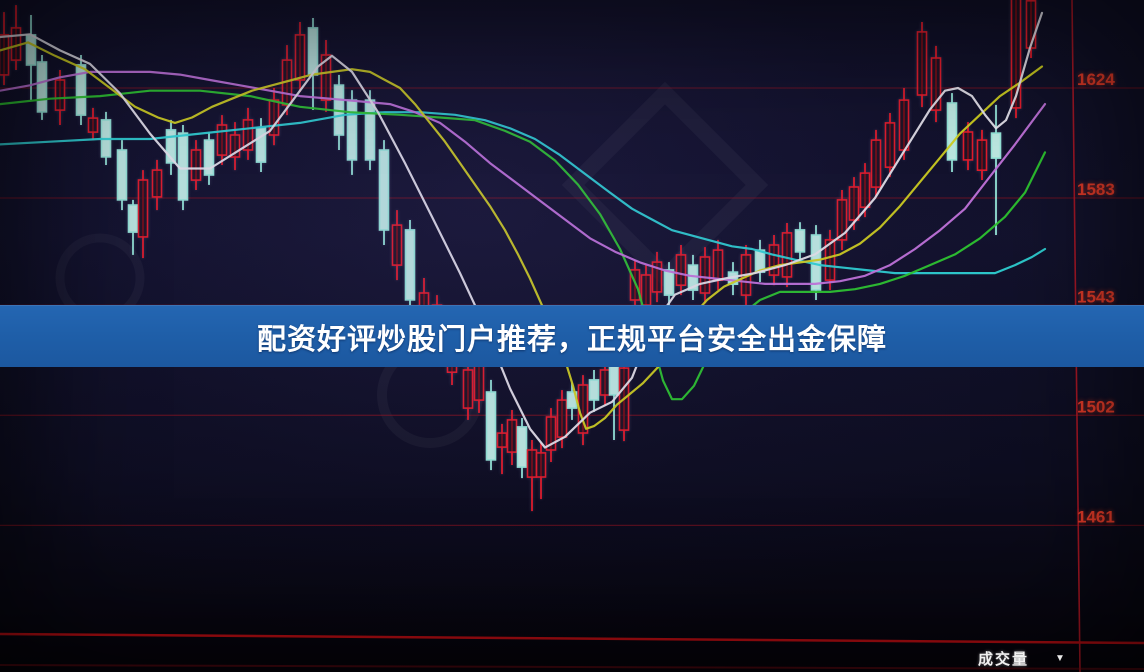 This screenshot has height=672, width=1144. What do you see at coordinates (1004, 659) in the screenshot?
I see `volume-label: 成交量` at bounding box center [1004, 659].